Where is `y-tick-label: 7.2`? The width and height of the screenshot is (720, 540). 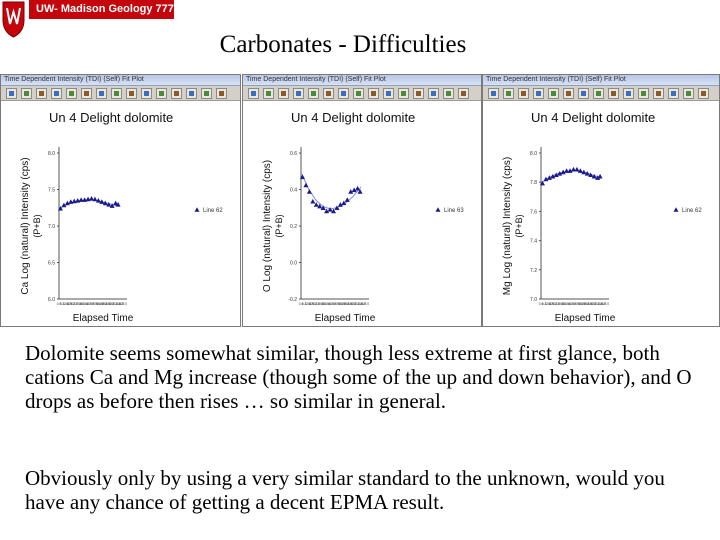
y-tick-label: 7.2 is located at coordinates (533, 271).